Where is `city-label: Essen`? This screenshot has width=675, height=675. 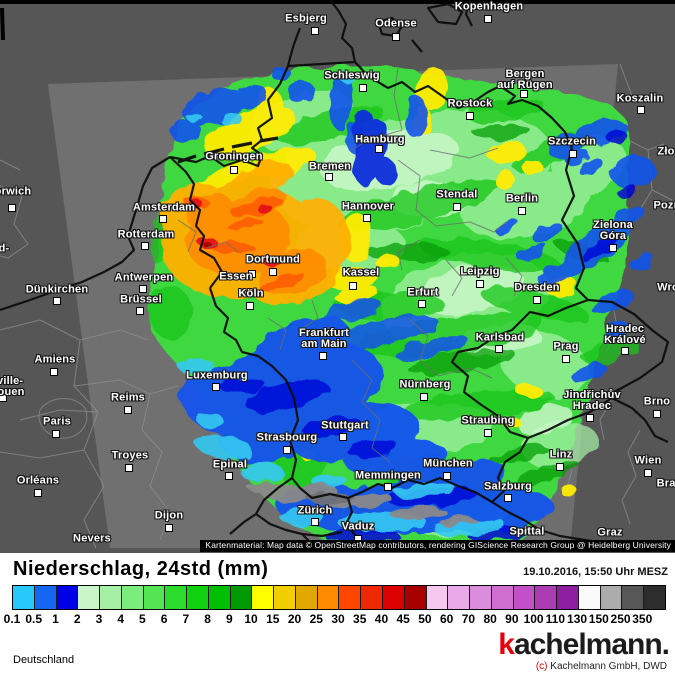 city-label: Essen is located at coordinates (236, 276).